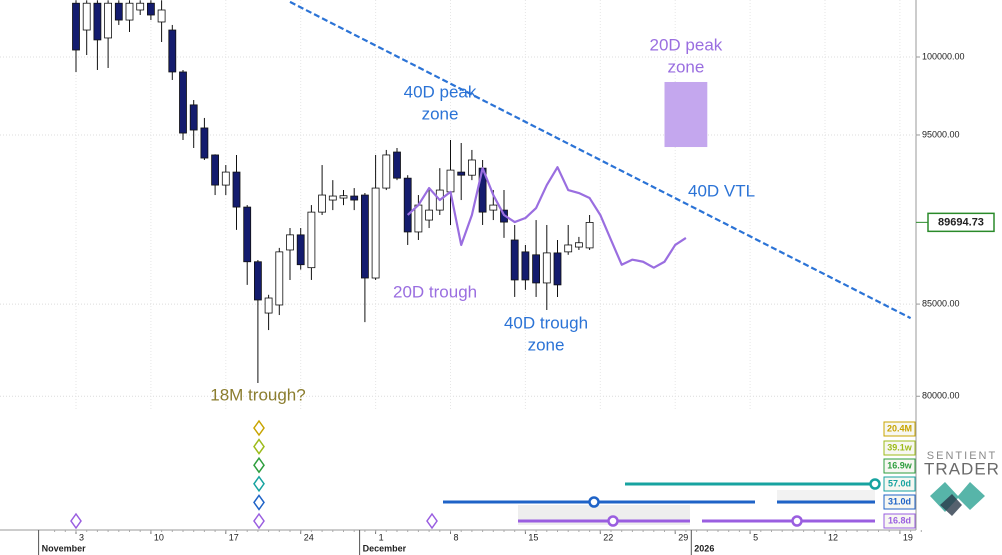  I want to click on x-tick-label: 22, so click(608, 537).